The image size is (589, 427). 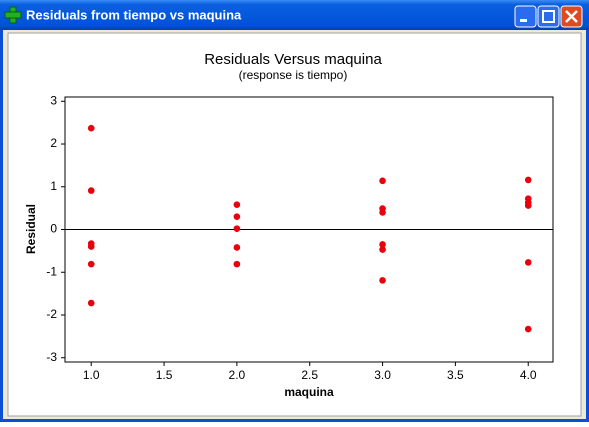 What do you see at coordinates (53, 229) in the screenshot?
I see `y-tick-label: 0` at bounding box center [53, 229].